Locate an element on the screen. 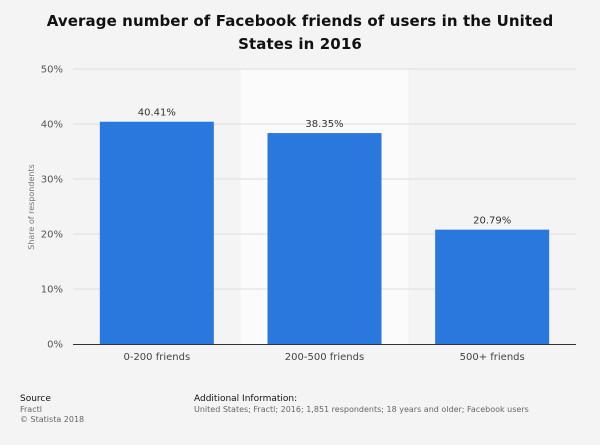 The height and width of the screenshot is (445, 600). y-tick-label: 30% is located at coordinates (52, 180).